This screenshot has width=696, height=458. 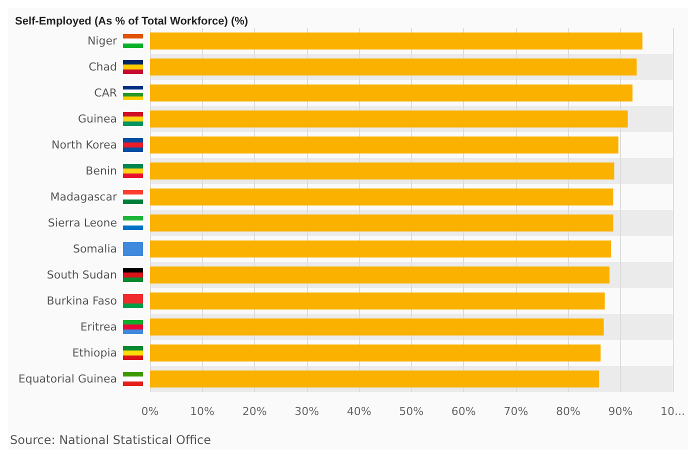 What do you see at coordinates (82, 275) in the screenshot?
I see `y-tick-label: South Sudan` at bounding box center [82, 275].